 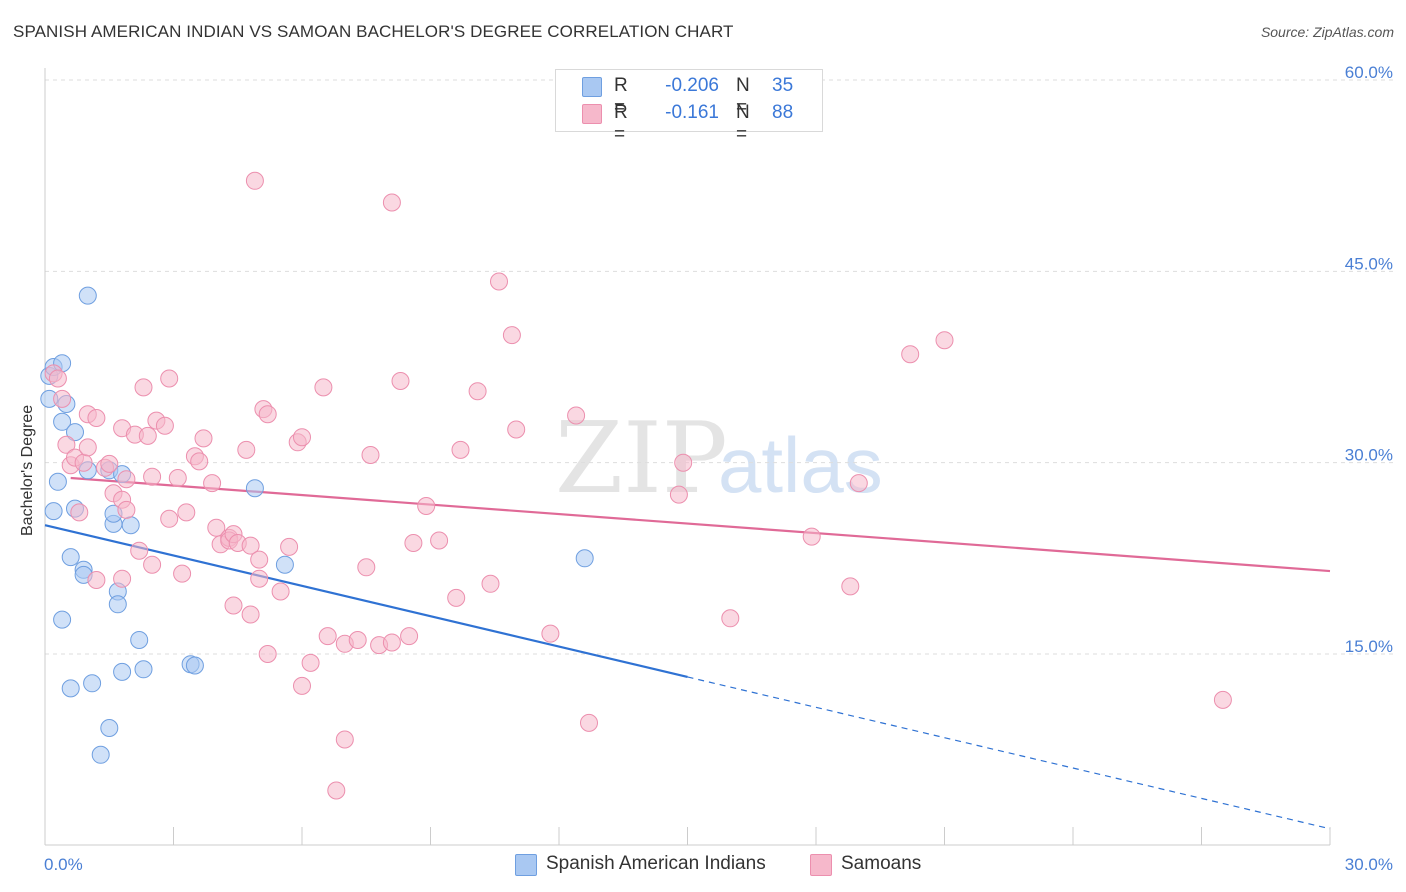 I want to click on bottom-legend-label: Samoans, so click(x=881, y=863).